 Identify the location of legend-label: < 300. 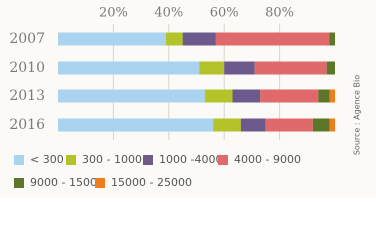
(47, 159).